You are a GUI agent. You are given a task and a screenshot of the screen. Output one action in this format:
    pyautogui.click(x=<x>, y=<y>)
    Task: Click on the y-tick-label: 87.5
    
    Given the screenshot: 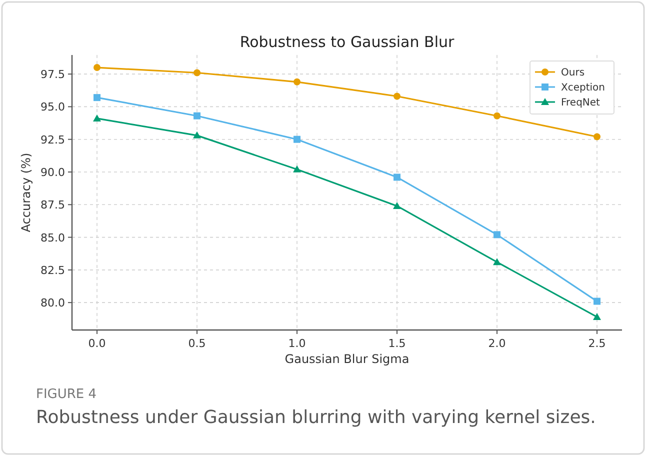 What is the action you would take?
    pyautogui.click(x=52, y=205)
    